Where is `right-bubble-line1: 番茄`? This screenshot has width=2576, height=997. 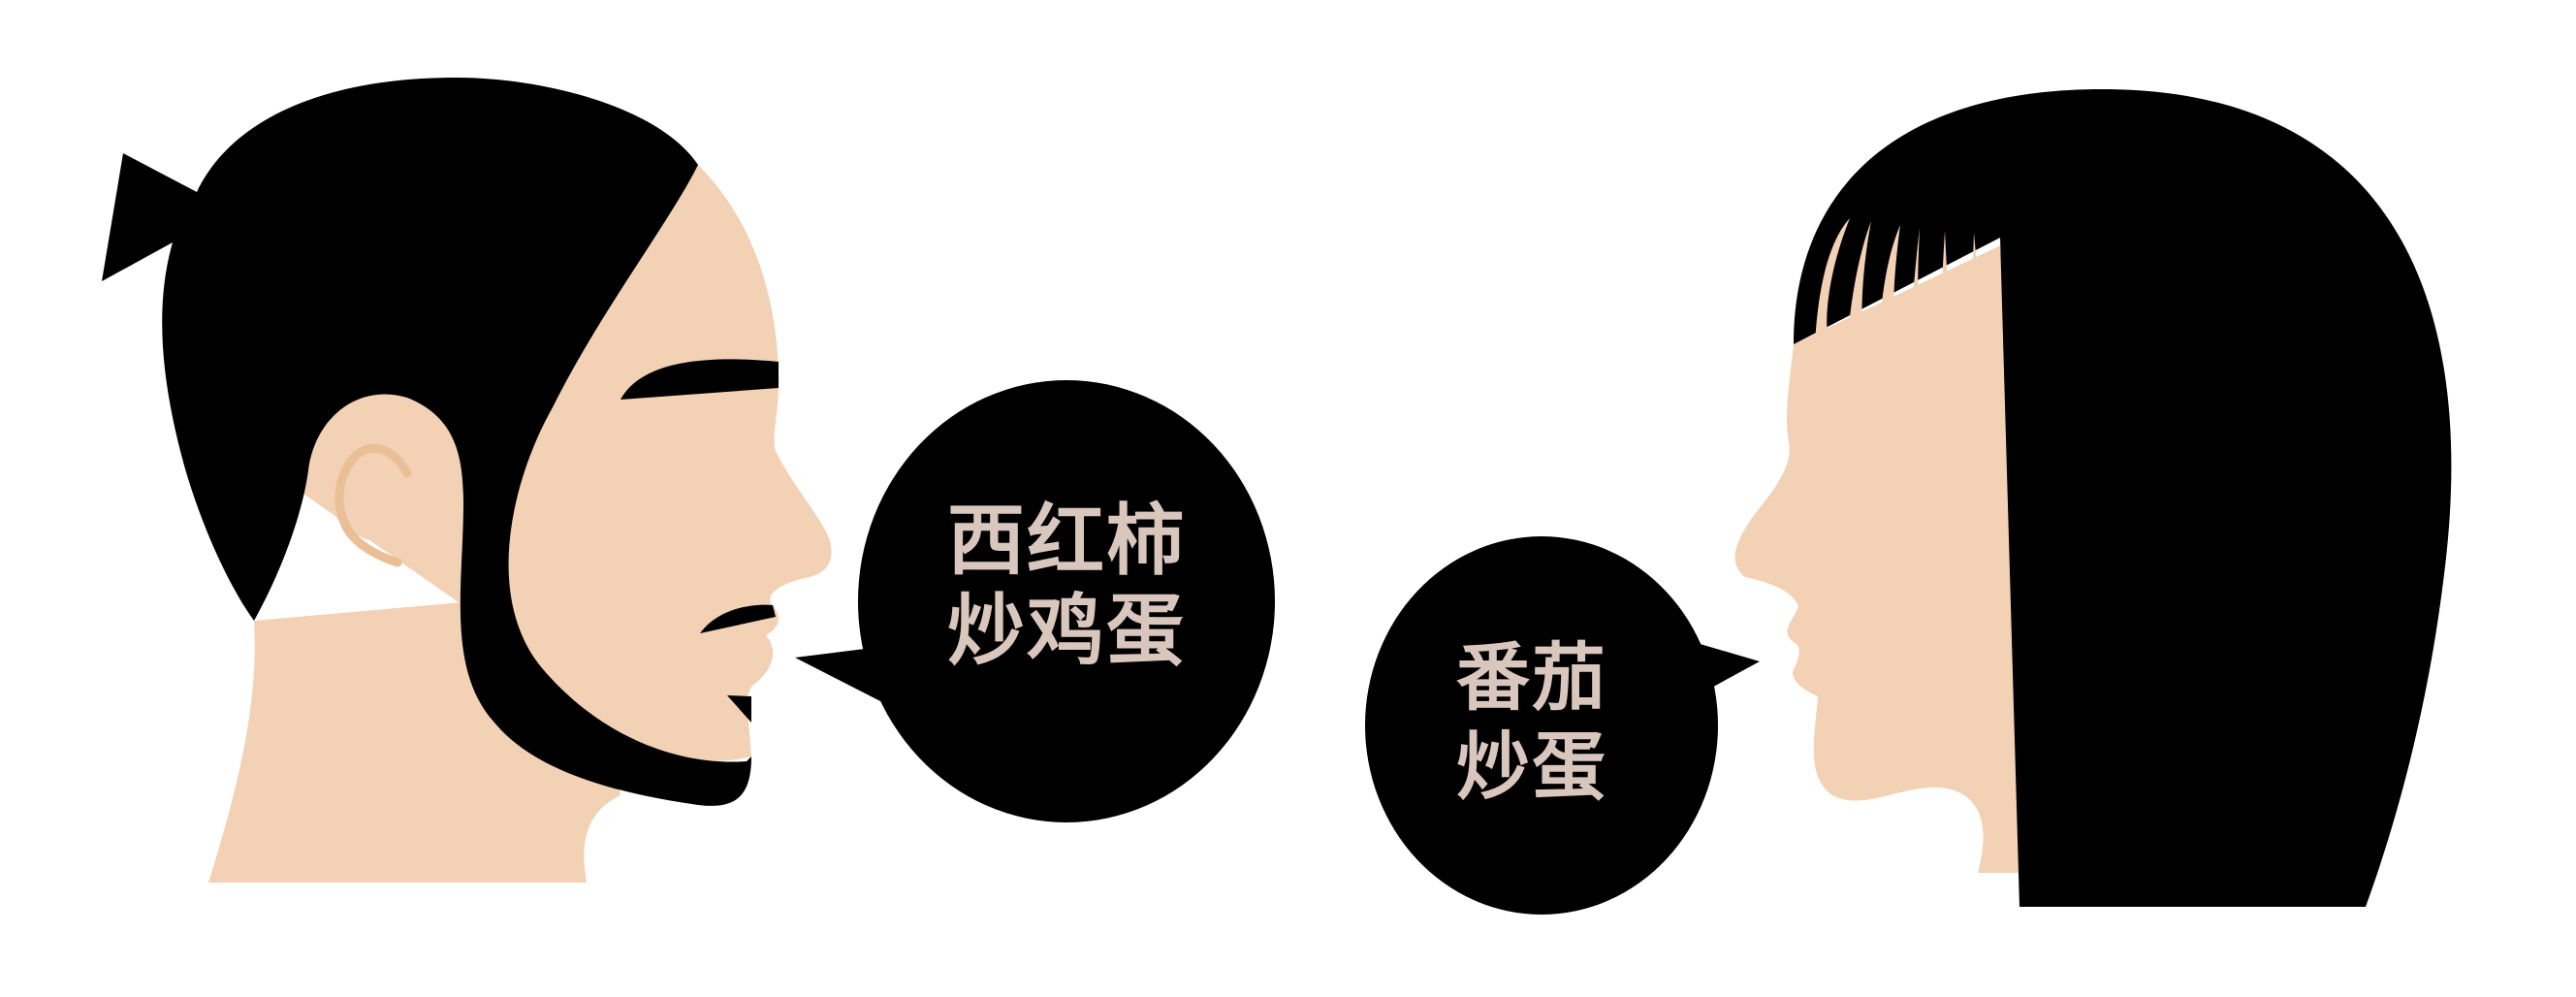
right-bubble-line1: 番茄 is located at coordinates (1532, 677).